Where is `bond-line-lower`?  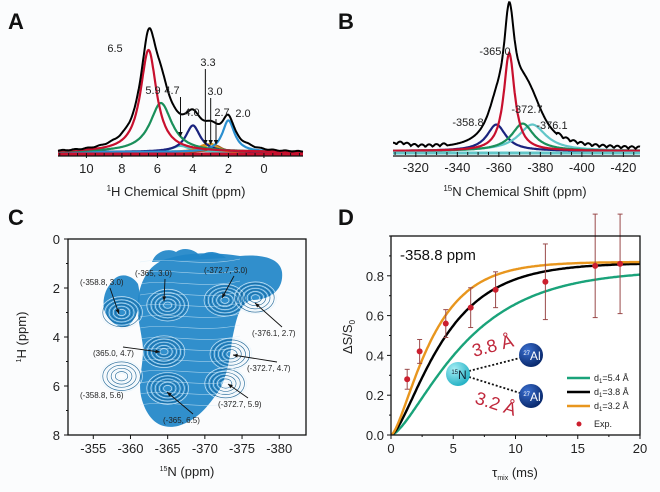
bond-line-lower is located at coordinates (494, 385).